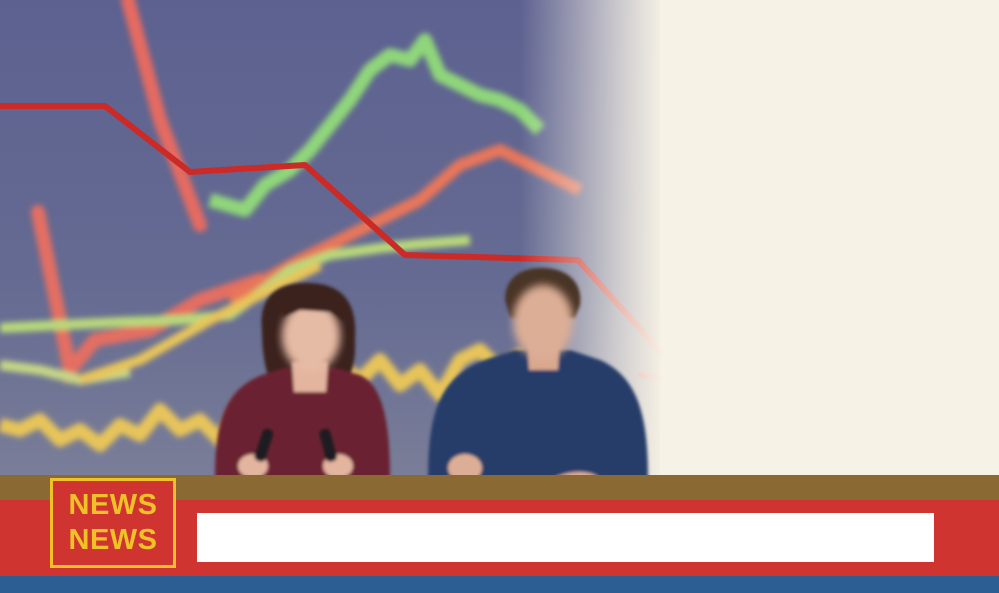 The width and height of the screenshot is (999, 593). Describe the element at coordinates (376, 125) in the screenshot. I see `green-line` at that location.